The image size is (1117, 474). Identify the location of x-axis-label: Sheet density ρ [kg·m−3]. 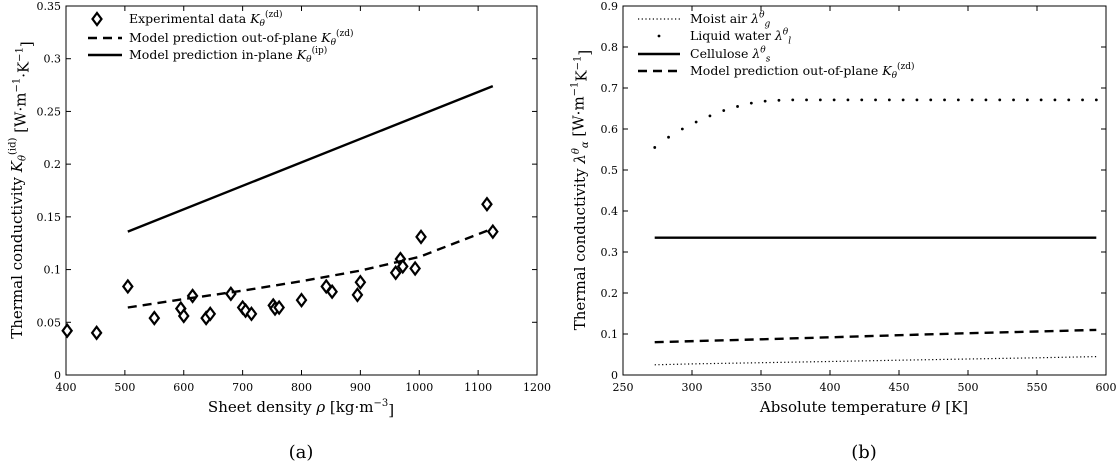
(301, 408).